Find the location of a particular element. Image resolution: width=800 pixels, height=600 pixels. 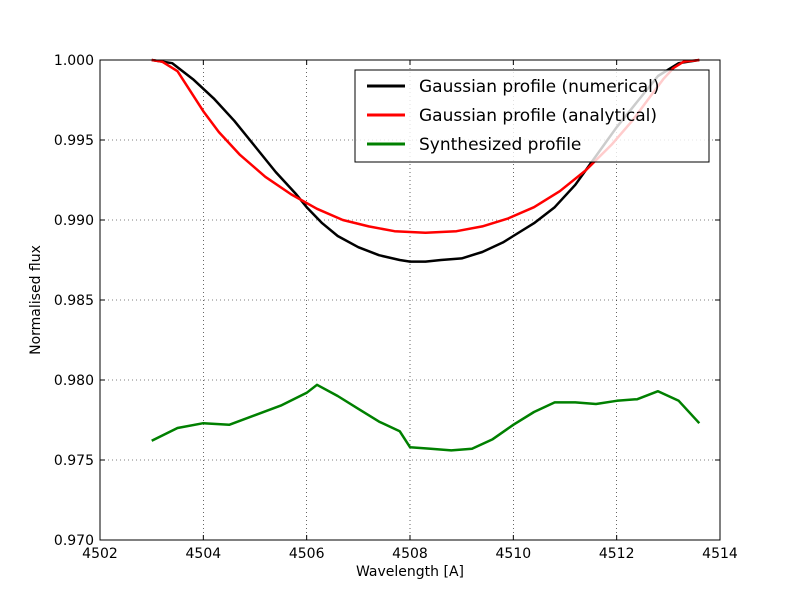

x-tick-labels: 4502 4504 4506 4508 4510 4512 4514 is located at coordinates (410, 554).